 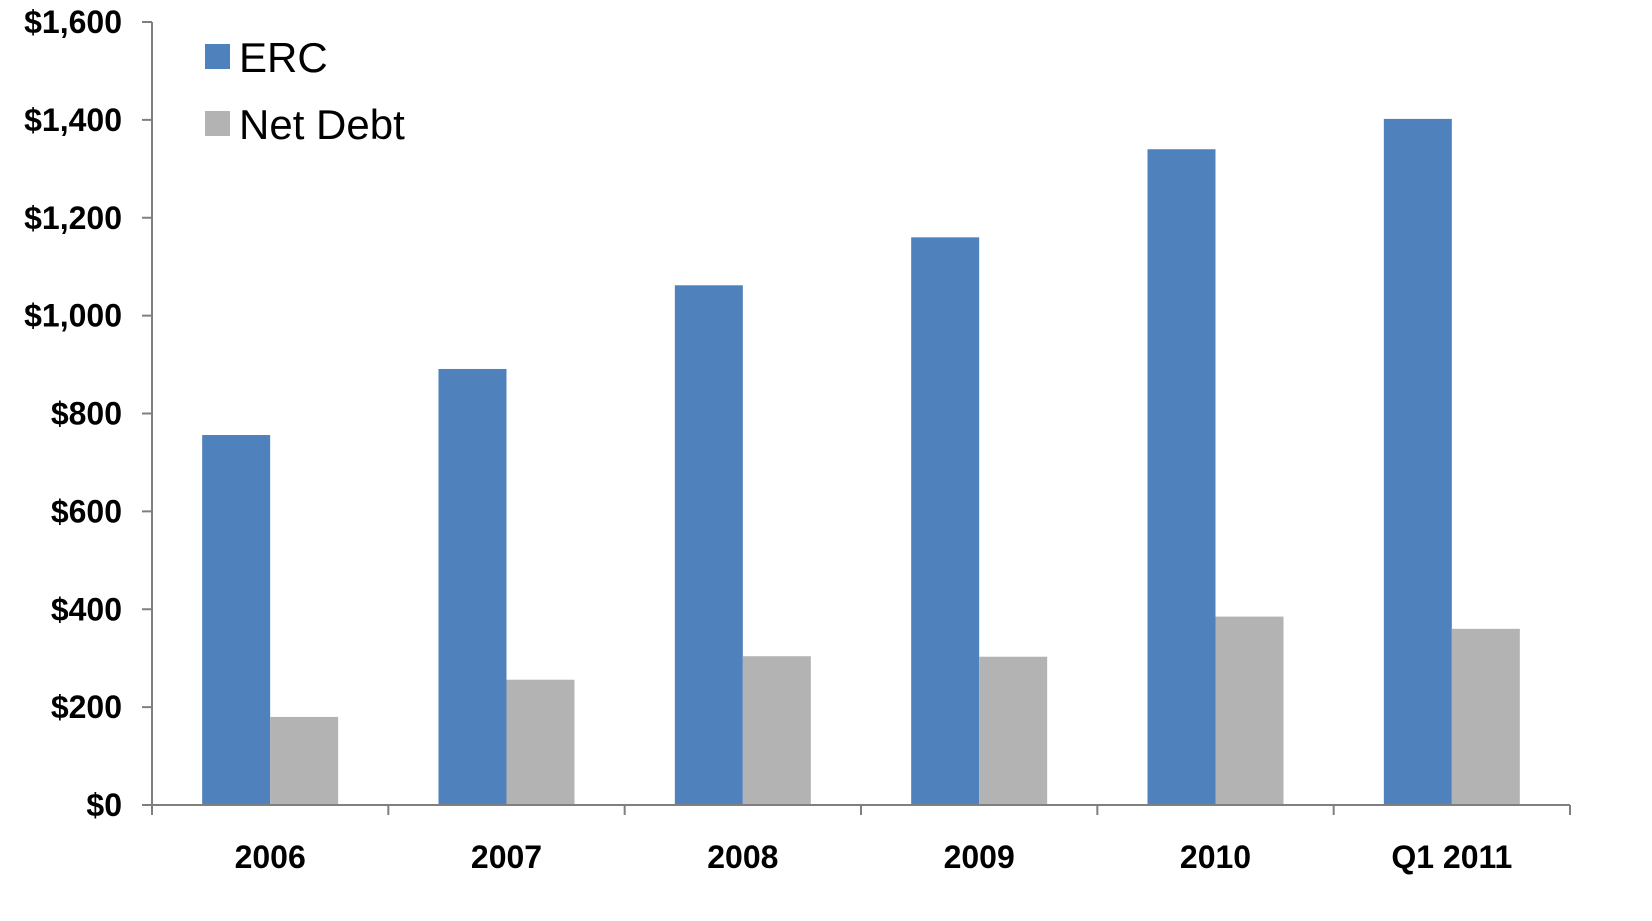 I want to click on y-tick-label: $1,200, so click(x=73, y=218).